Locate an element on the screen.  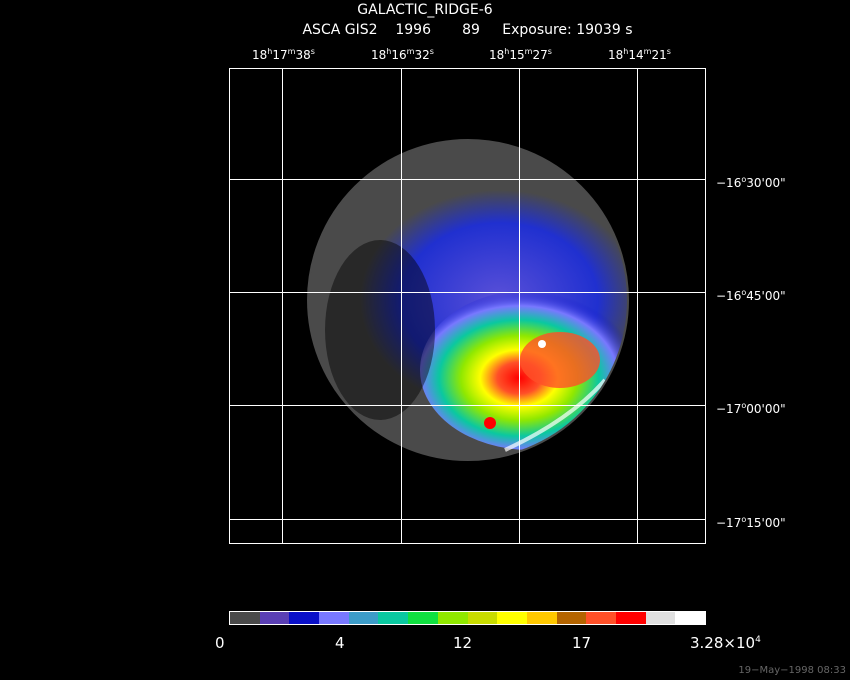
colorbar is located at coordinates (467, 618).